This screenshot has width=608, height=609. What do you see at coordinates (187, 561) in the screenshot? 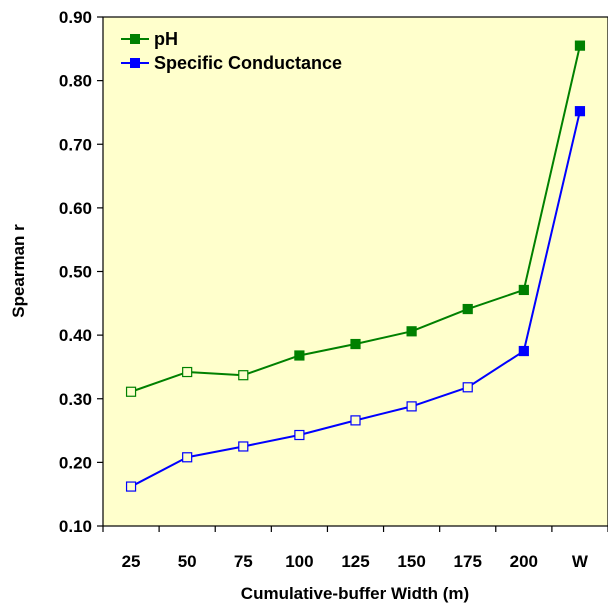
I see `x-tick-label: 50` at bounding box center [187, 561].